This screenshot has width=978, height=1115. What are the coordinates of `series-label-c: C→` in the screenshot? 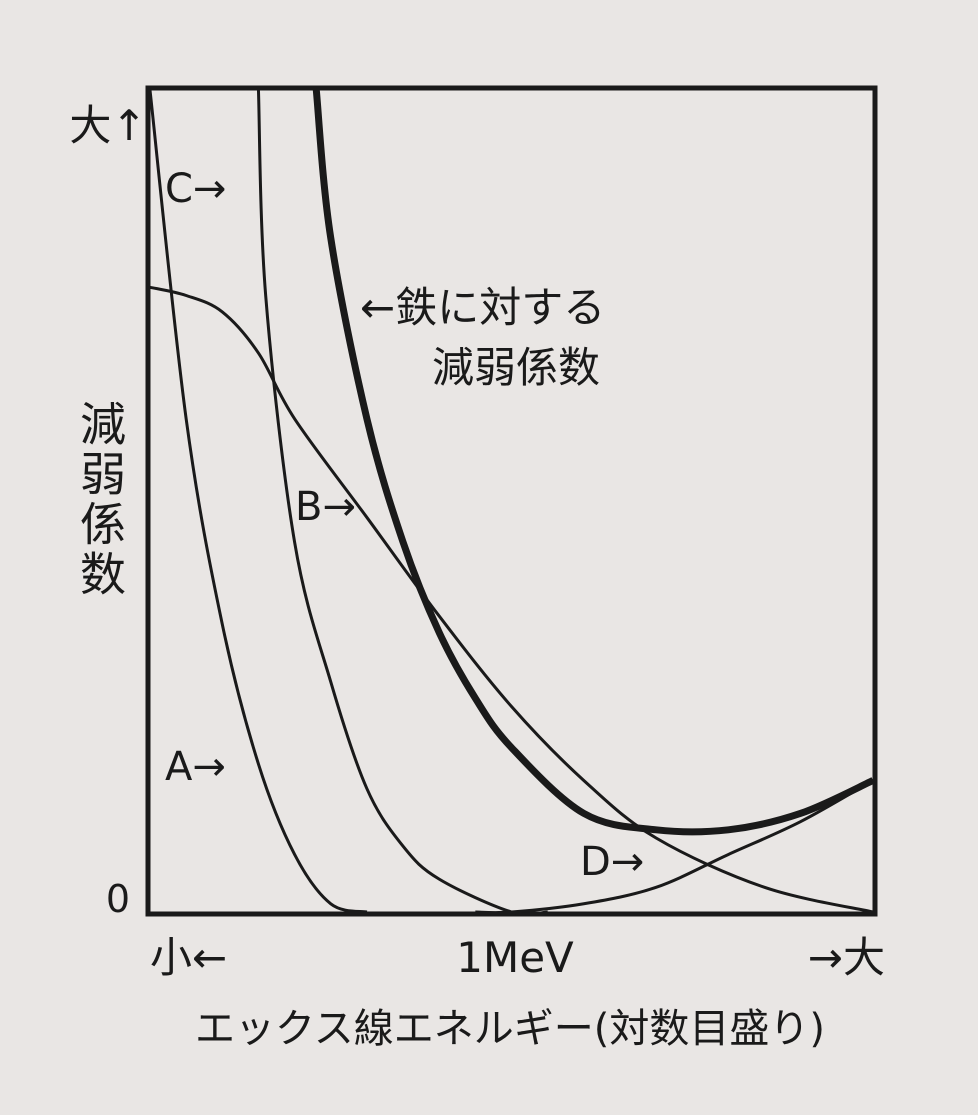 It's located at (195, 189).